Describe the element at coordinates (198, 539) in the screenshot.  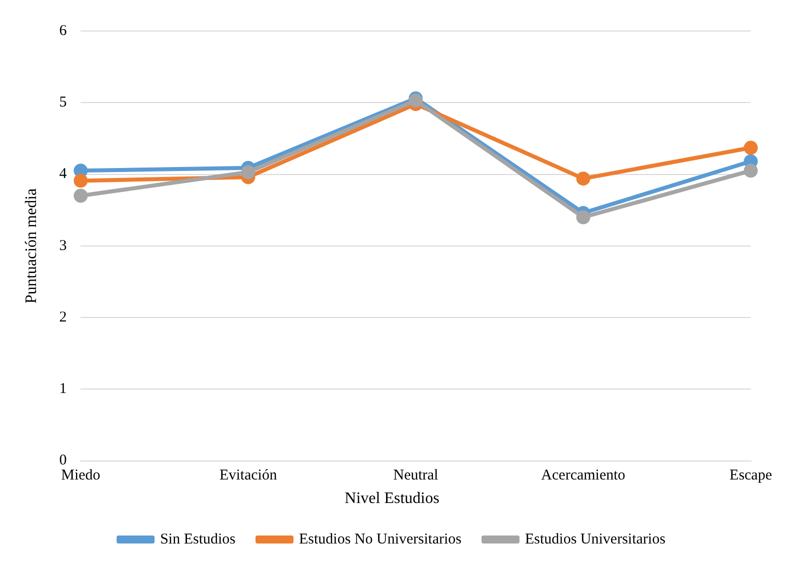
I see `legend-label: Sin Estudios` at that location.